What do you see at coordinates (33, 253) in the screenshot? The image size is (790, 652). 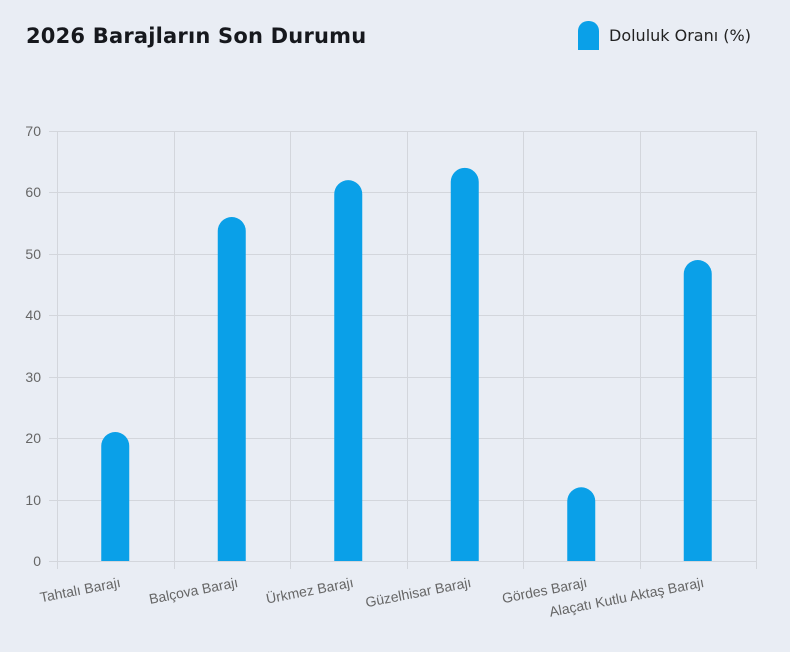 I see `y-tick-label: 50` at bounding box center [33, 253].